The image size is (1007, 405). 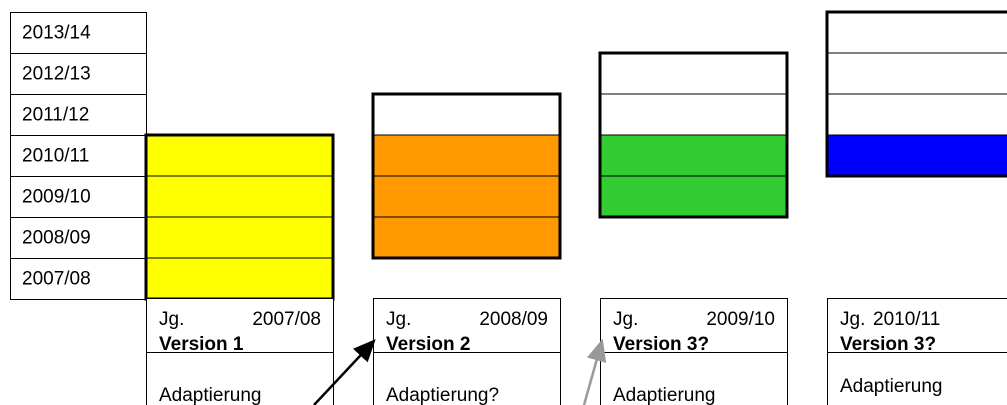 What do you see at coordinates (740, 319) in the screenshot?
I see `jg-year: 2009/10` at bounding box center [740, 319].